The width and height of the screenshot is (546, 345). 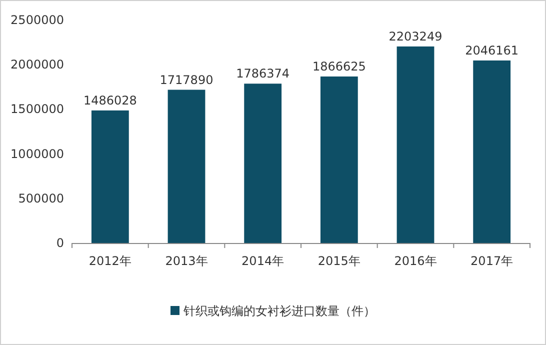 I want to click on x-tick-label: 2014年, so click(x=263, y=261).